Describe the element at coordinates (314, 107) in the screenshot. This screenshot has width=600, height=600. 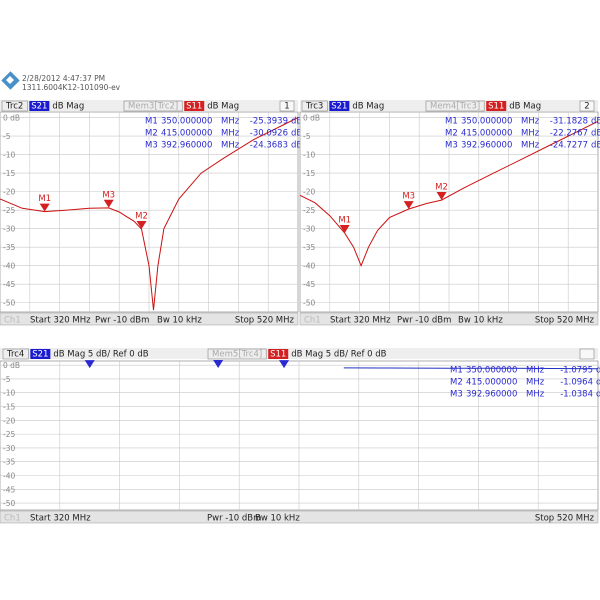
I see `trace-name: Trc3` at that location.